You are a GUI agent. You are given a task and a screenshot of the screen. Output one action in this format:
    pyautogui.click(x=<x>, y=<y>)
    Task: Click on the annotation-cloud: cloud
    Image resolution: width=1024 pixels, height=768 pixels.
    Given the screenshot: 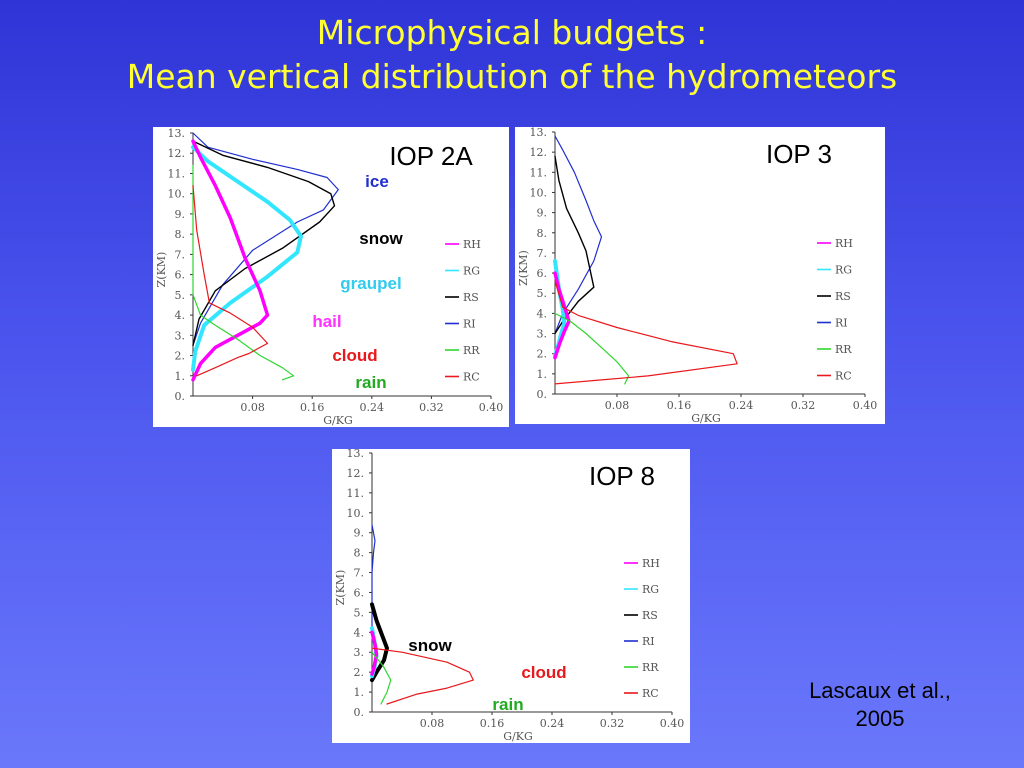 What is the action you would take?
    pyautogui.click(x=354, y=355)
    